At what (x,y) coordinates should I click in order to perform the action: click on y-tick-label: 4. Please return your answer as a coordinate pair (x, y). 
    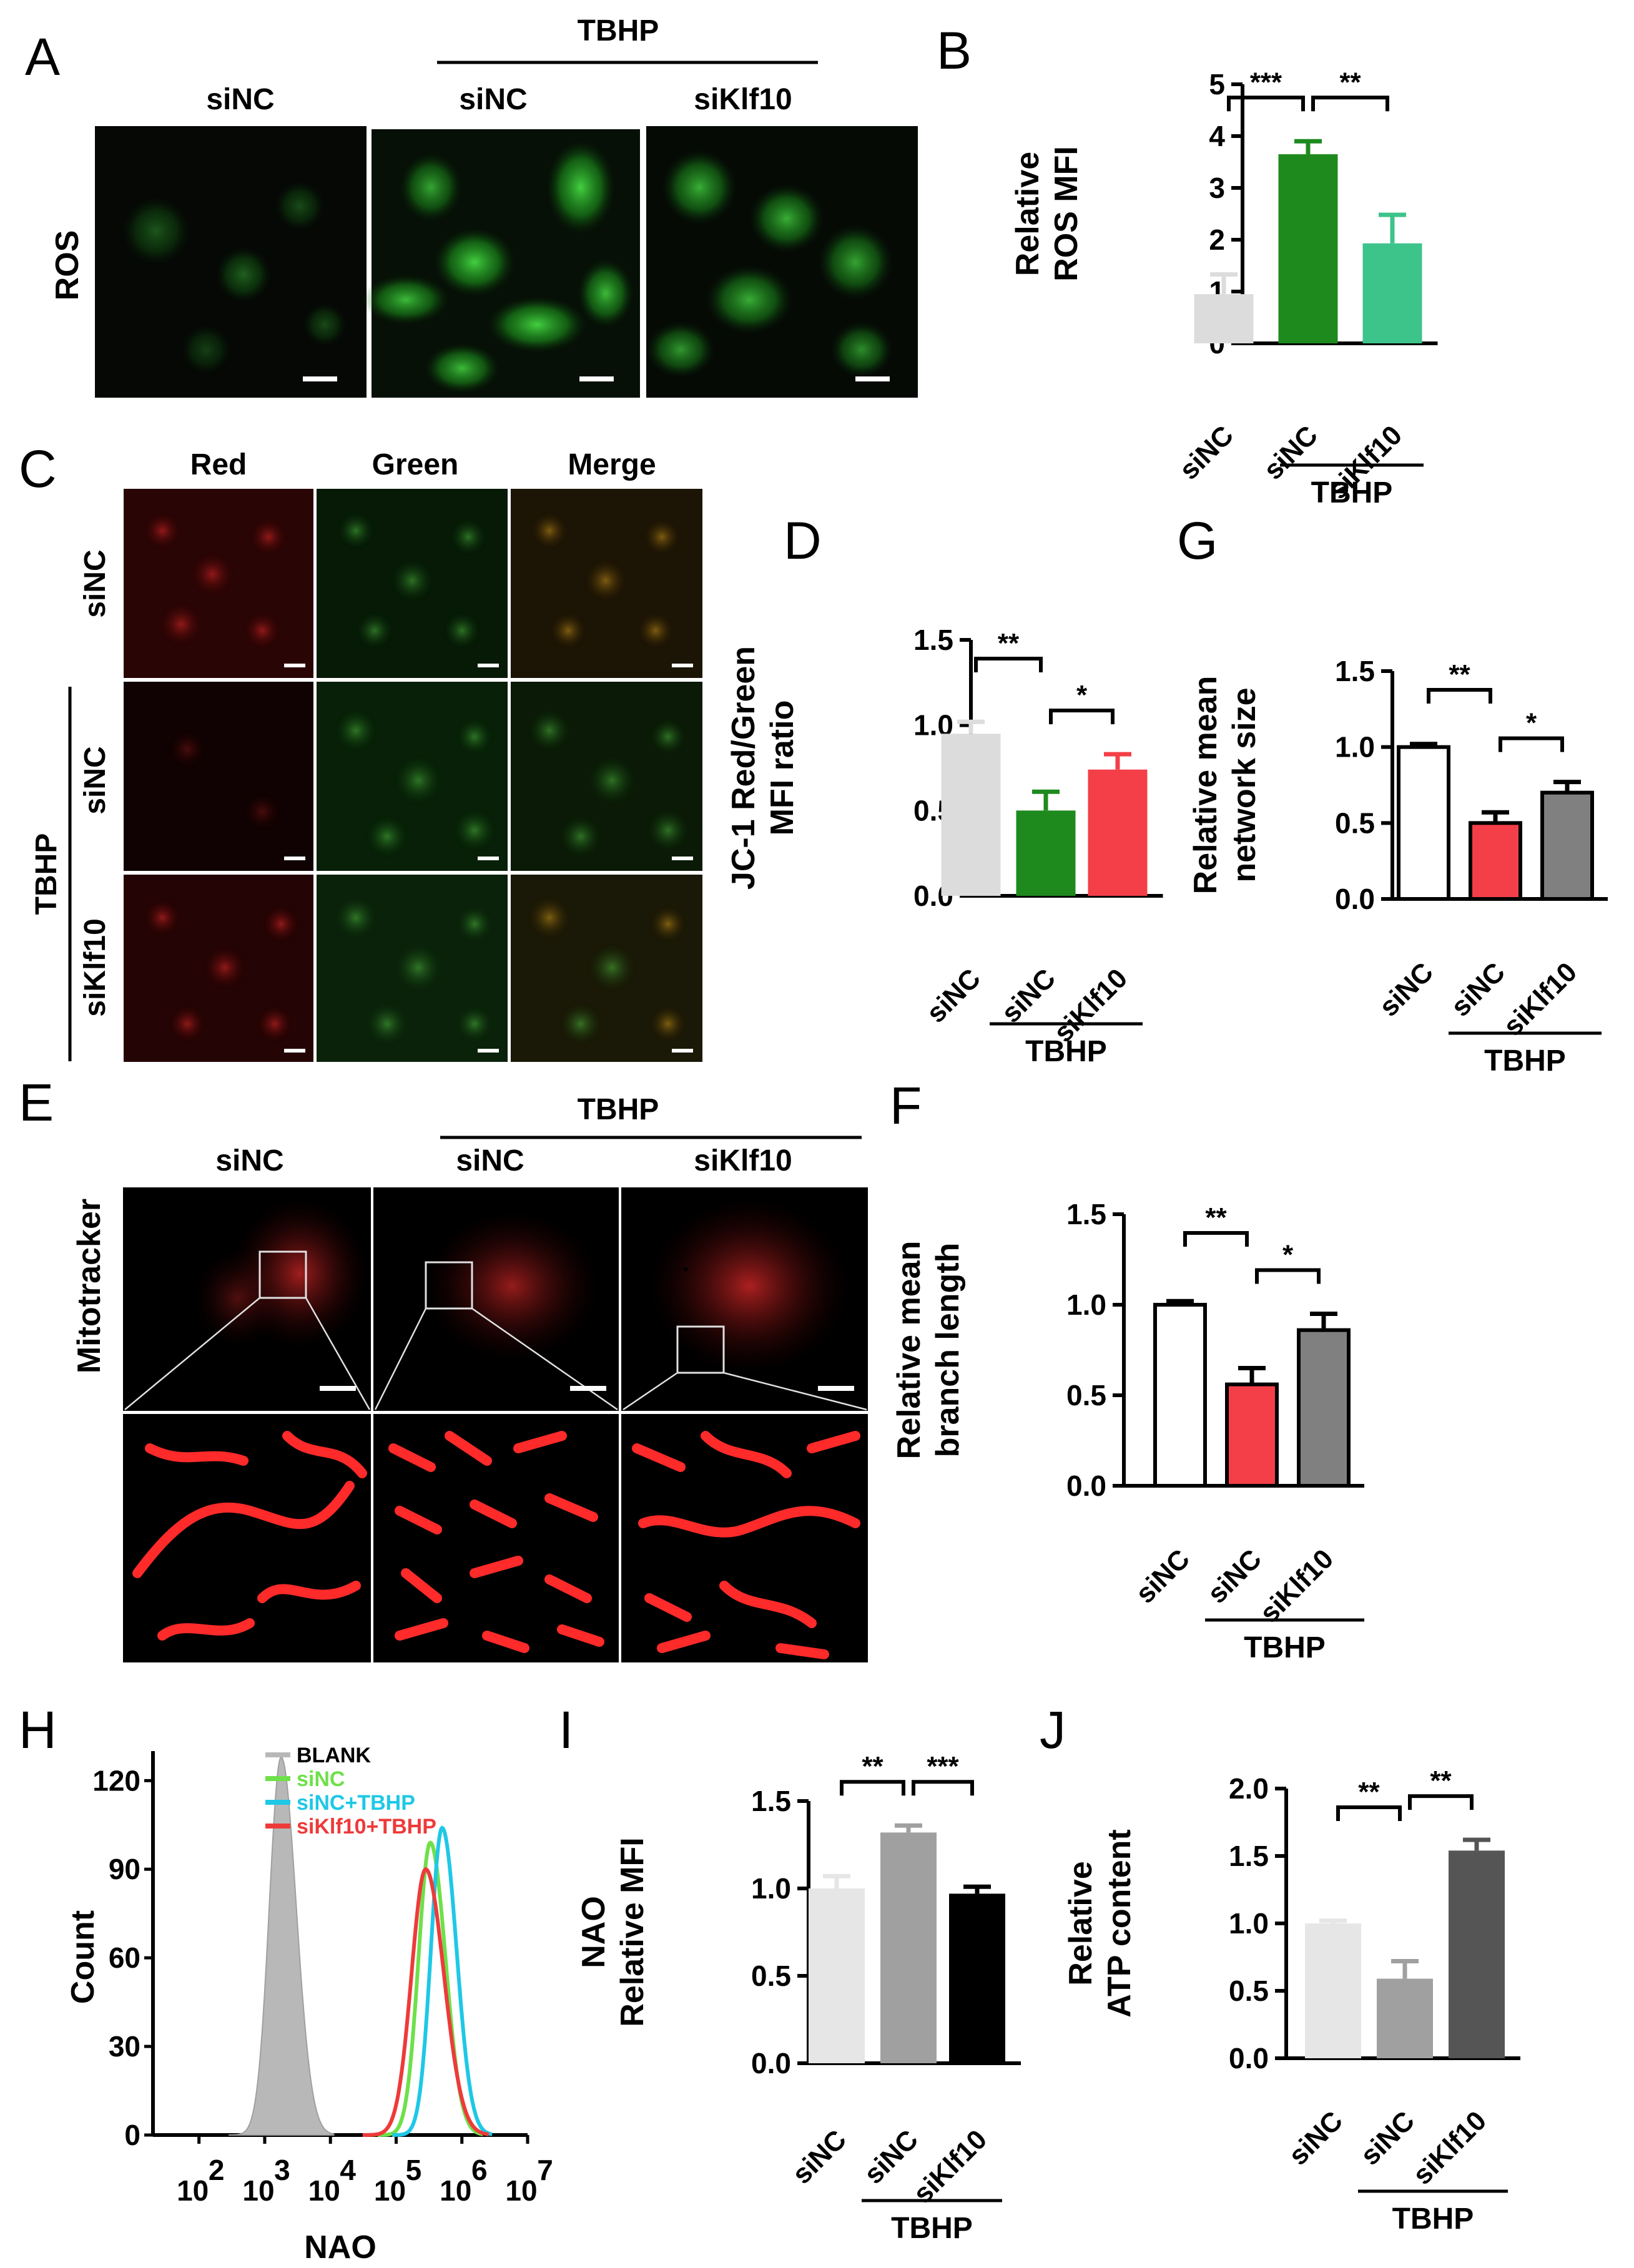
    Looking at the image, I should click on (1217, 136).